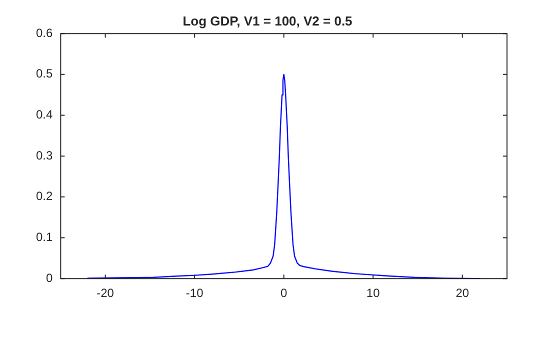 This screenshot has height=337, width=560. I want to click on x-tick-label: -20, so click(105, 293).